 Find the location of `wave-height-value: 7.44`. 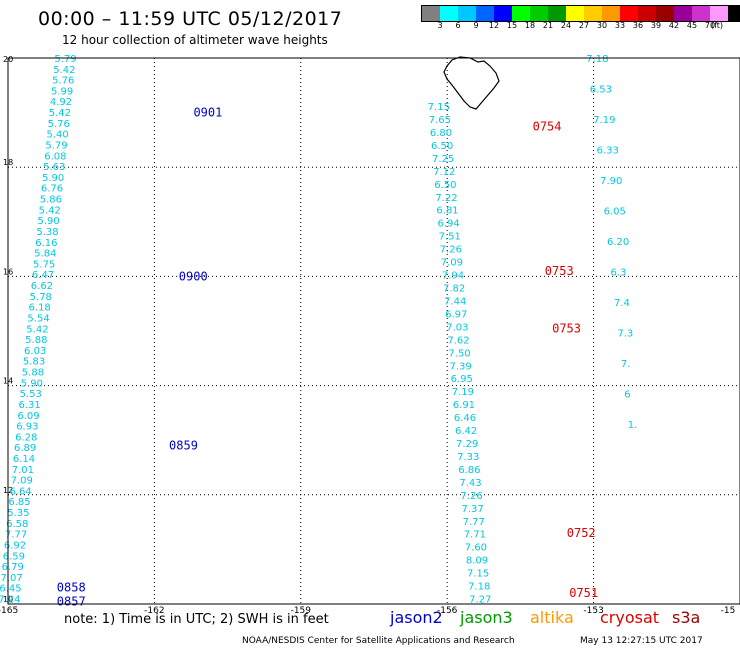

wave-height-value: 7.44 is located at coordinates (455, 301).